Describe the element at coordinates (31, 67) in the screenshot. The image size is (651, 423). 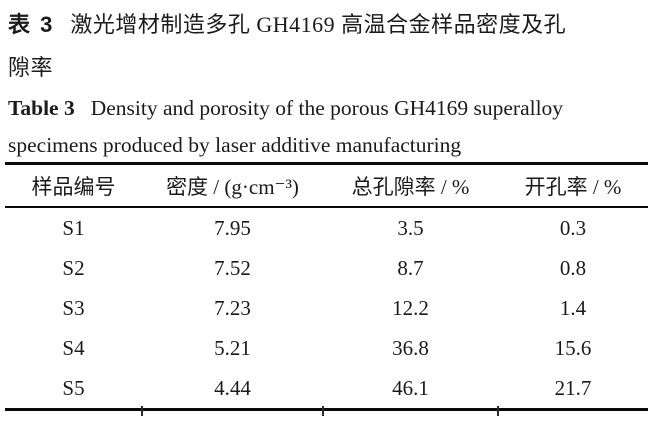
I see `caption-zh-line2: 隙率` at that location.